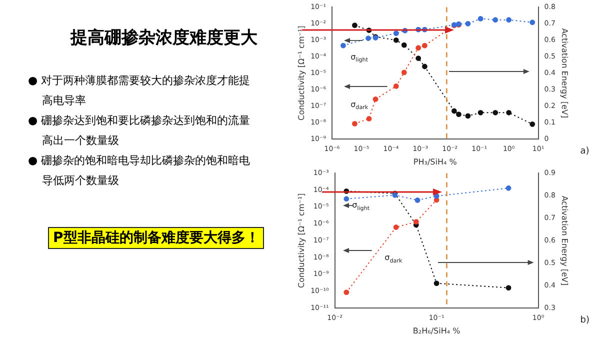  What do you see at coordinates (140, 131) in the screenshot?
I see `text: ● 硼掺杂达到饱和要比磷掺杂达到饱和的流量高出一个数量级` at bounding box center [140, 131].